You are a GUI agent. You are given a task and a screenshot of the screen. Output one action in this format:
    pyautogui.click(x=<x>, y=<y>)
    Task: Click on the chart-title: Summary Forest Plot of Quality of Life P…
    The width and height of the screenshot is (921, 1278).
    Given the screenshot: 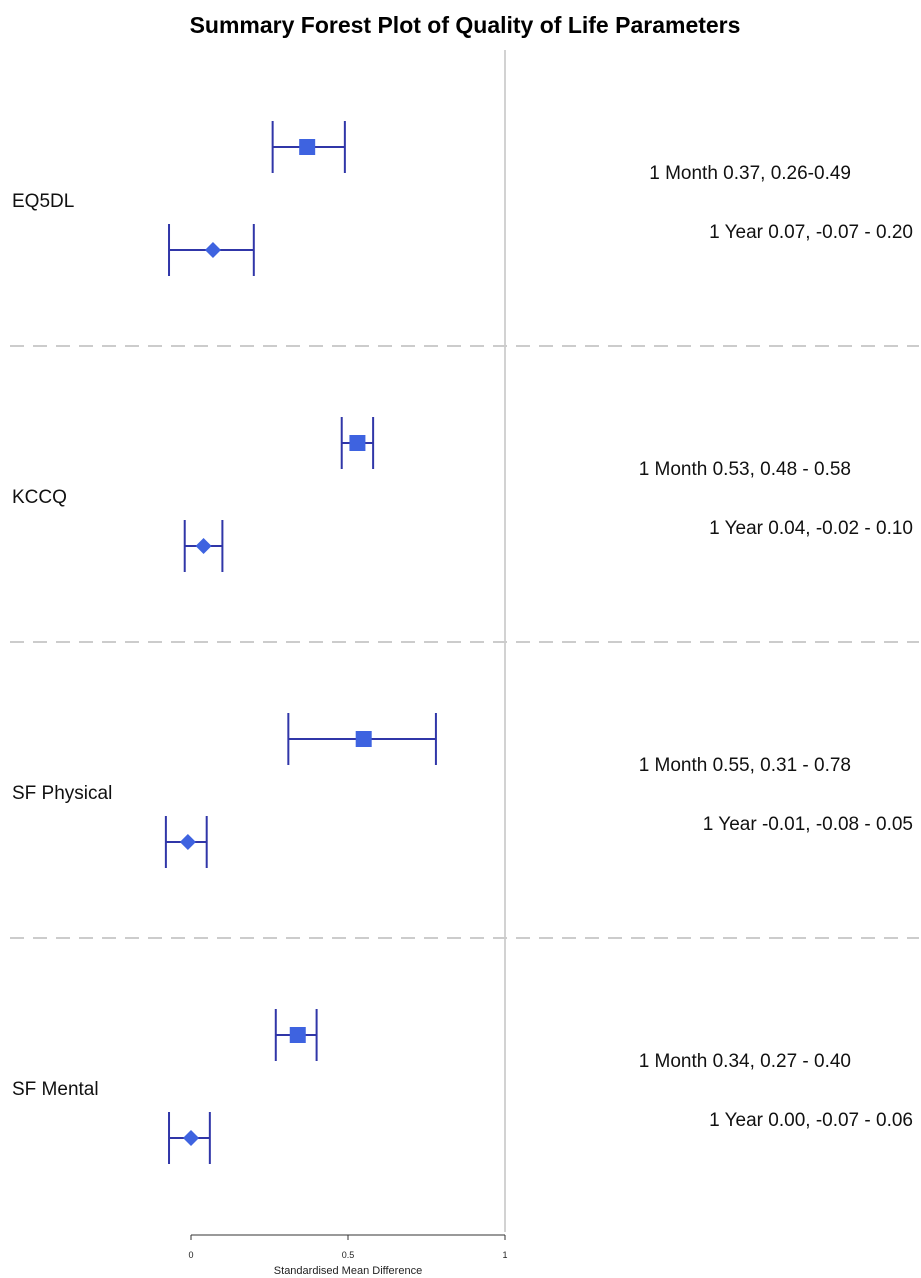 What is the action you would take?
    pyautogui.click(x=465, y=25)
    